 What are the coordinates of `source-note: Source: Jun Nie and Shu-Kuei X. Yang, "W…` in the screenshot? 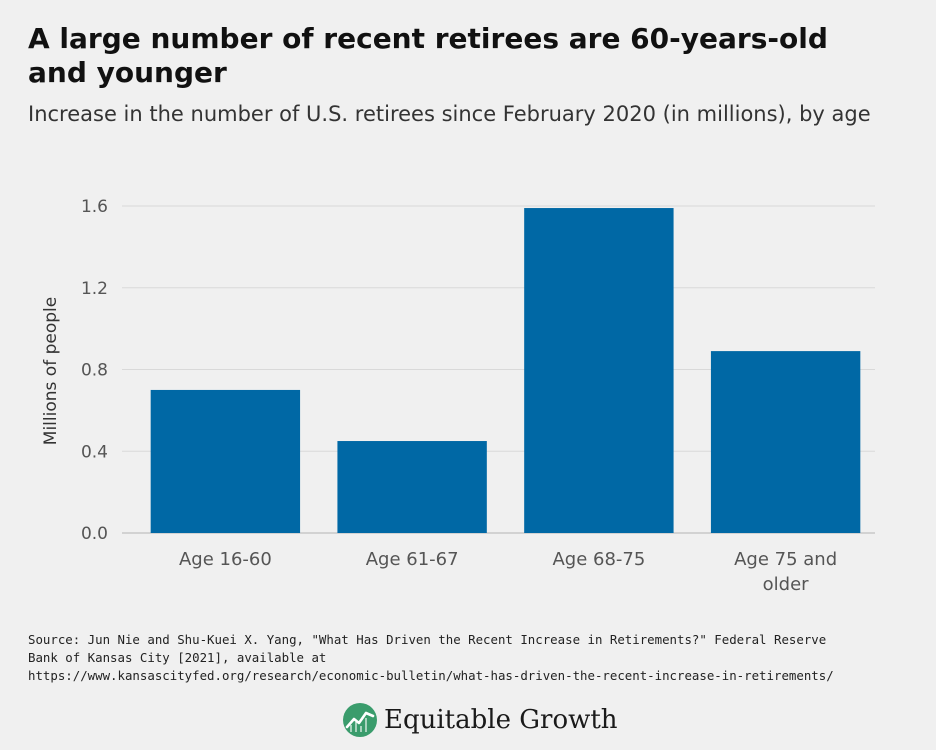 It's located at (473, 658).